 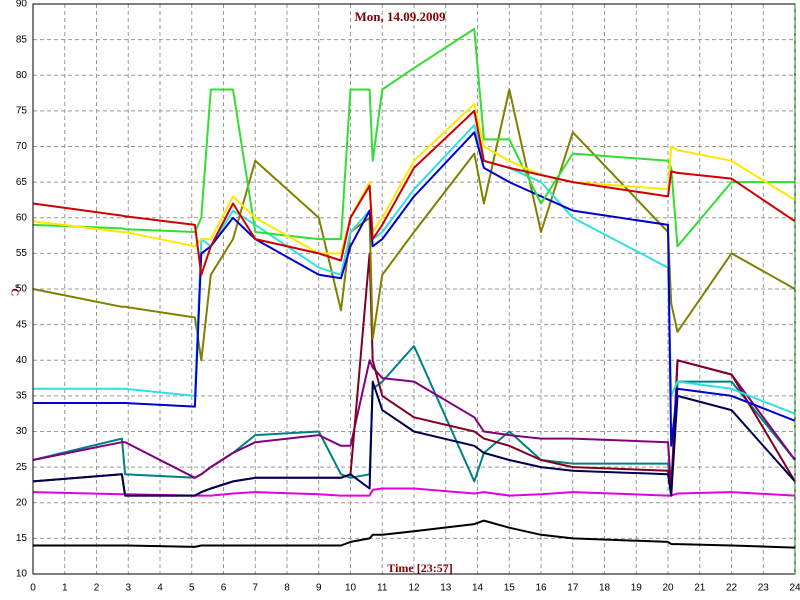 What do you see at coordinates (22, 324) in the screenshot?
I see `y-tick-label: 45` at bounding box center [22, 324].